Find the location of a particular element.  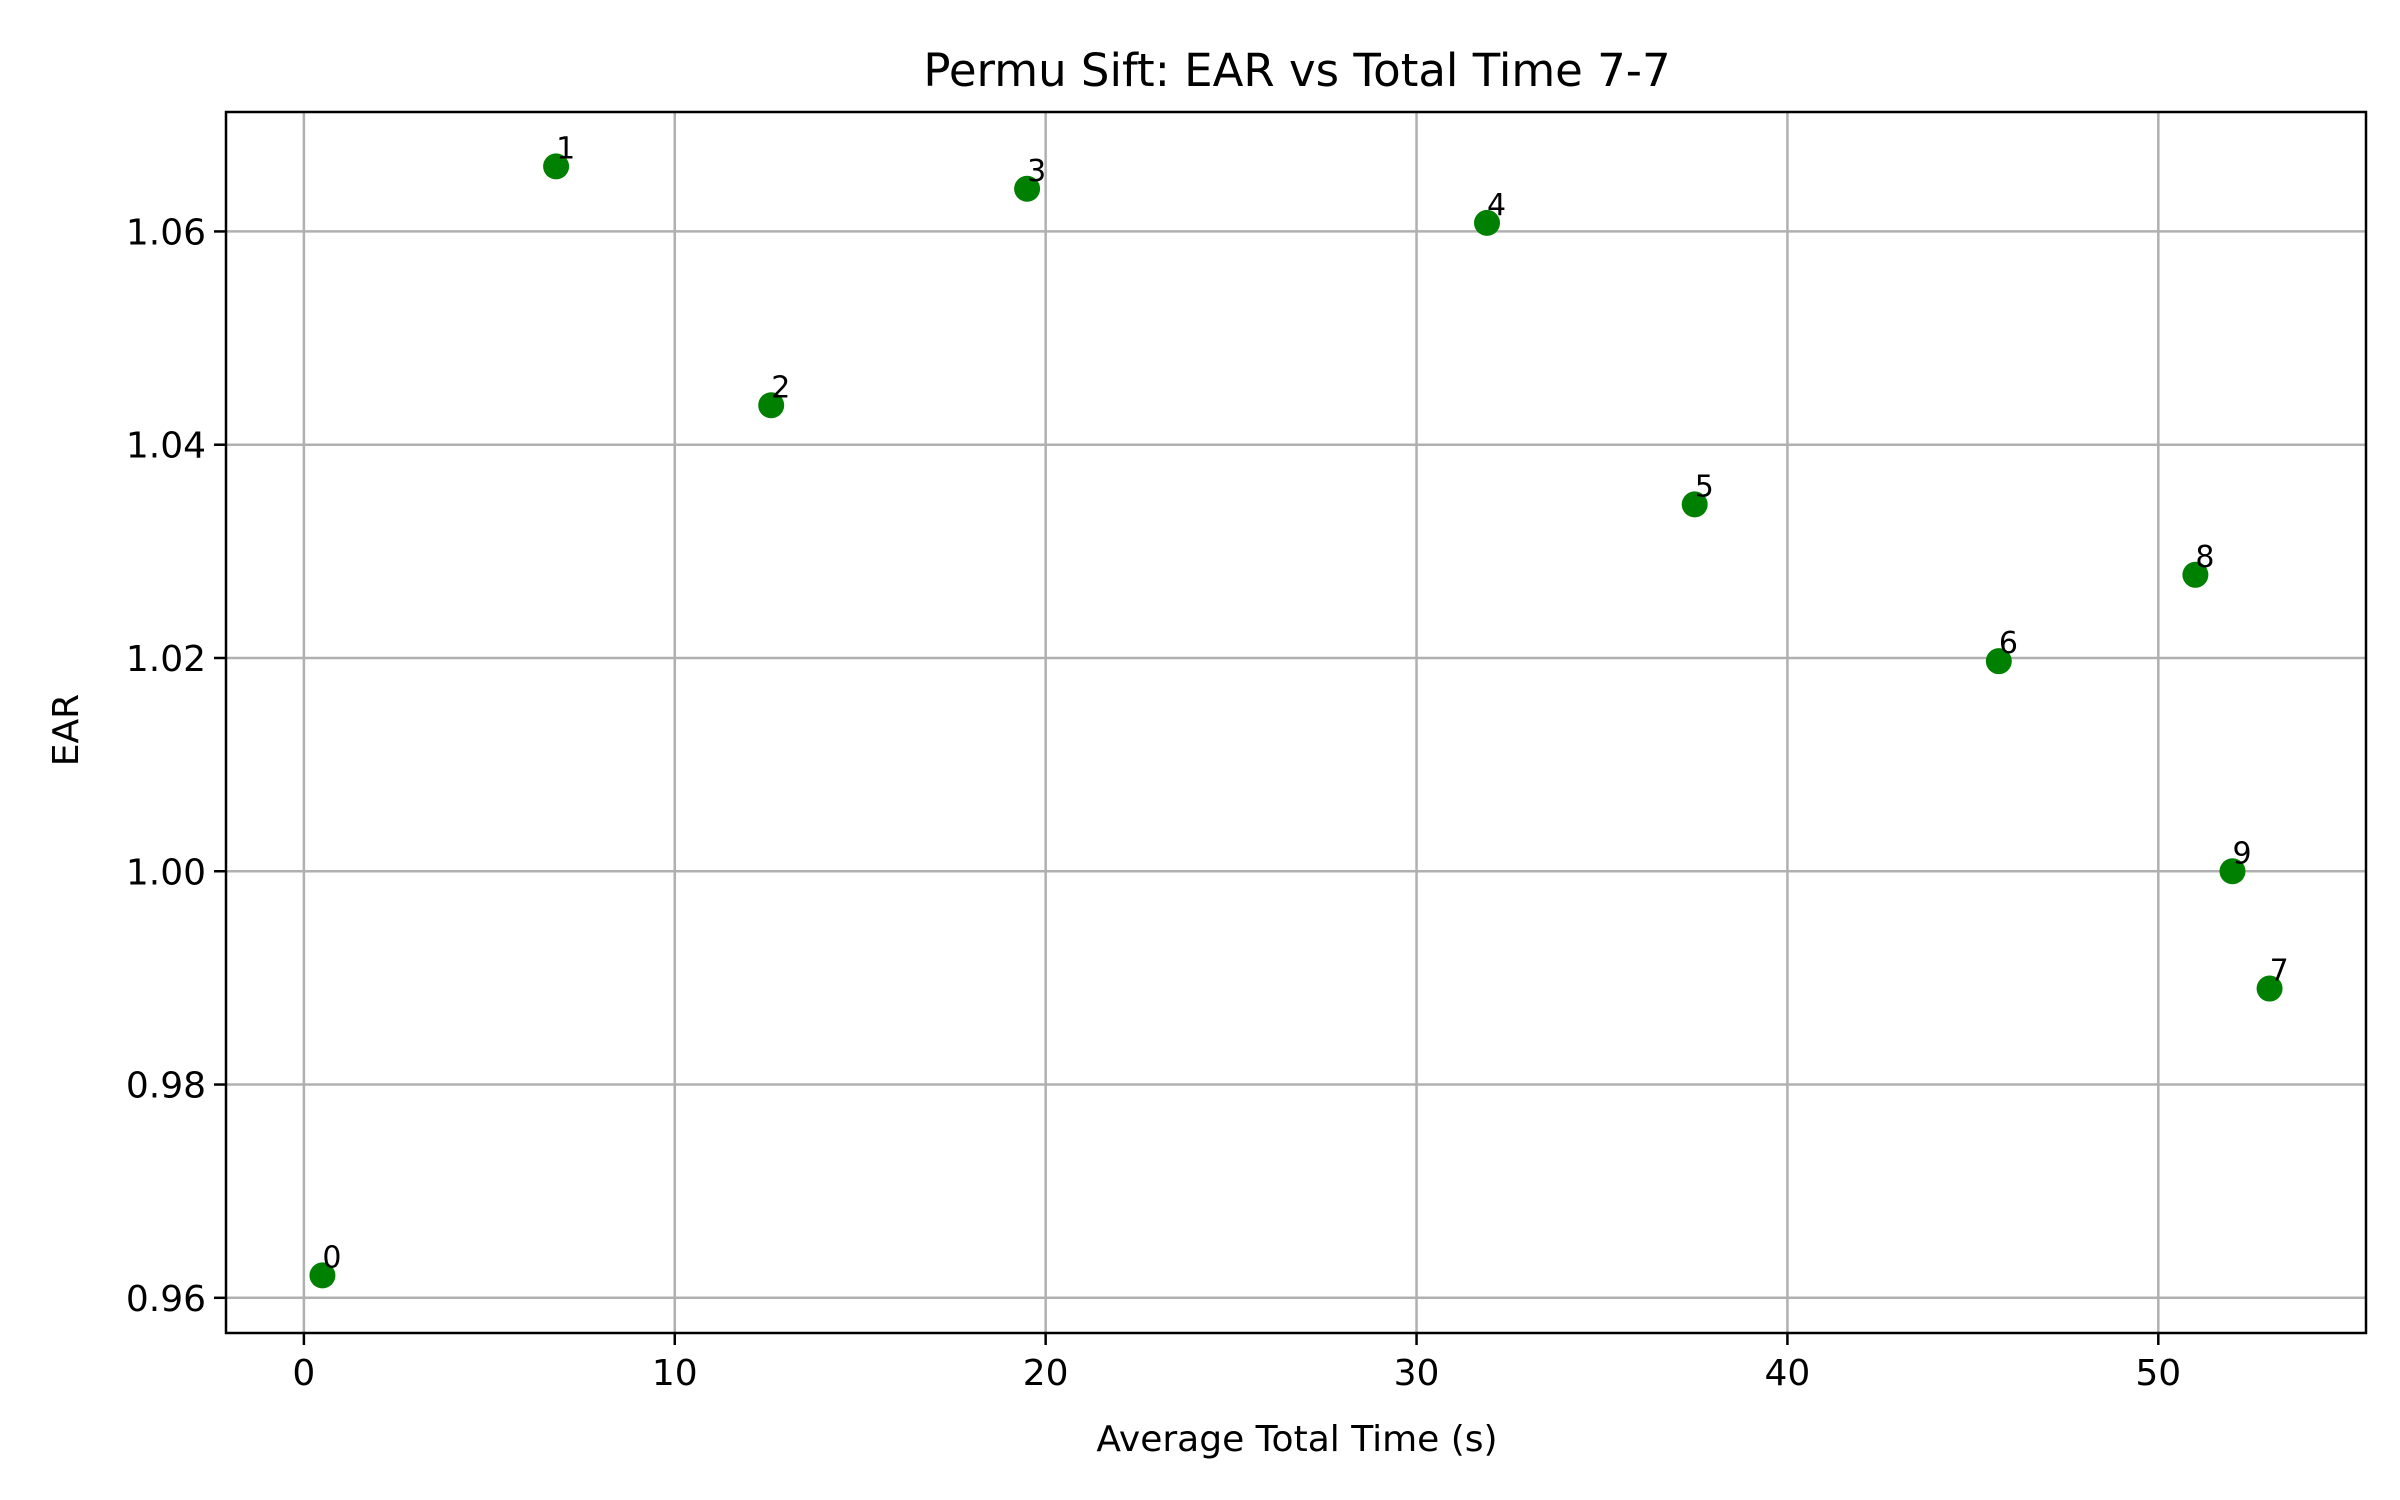

point-label: 1 is located at coordinates (565, 148).